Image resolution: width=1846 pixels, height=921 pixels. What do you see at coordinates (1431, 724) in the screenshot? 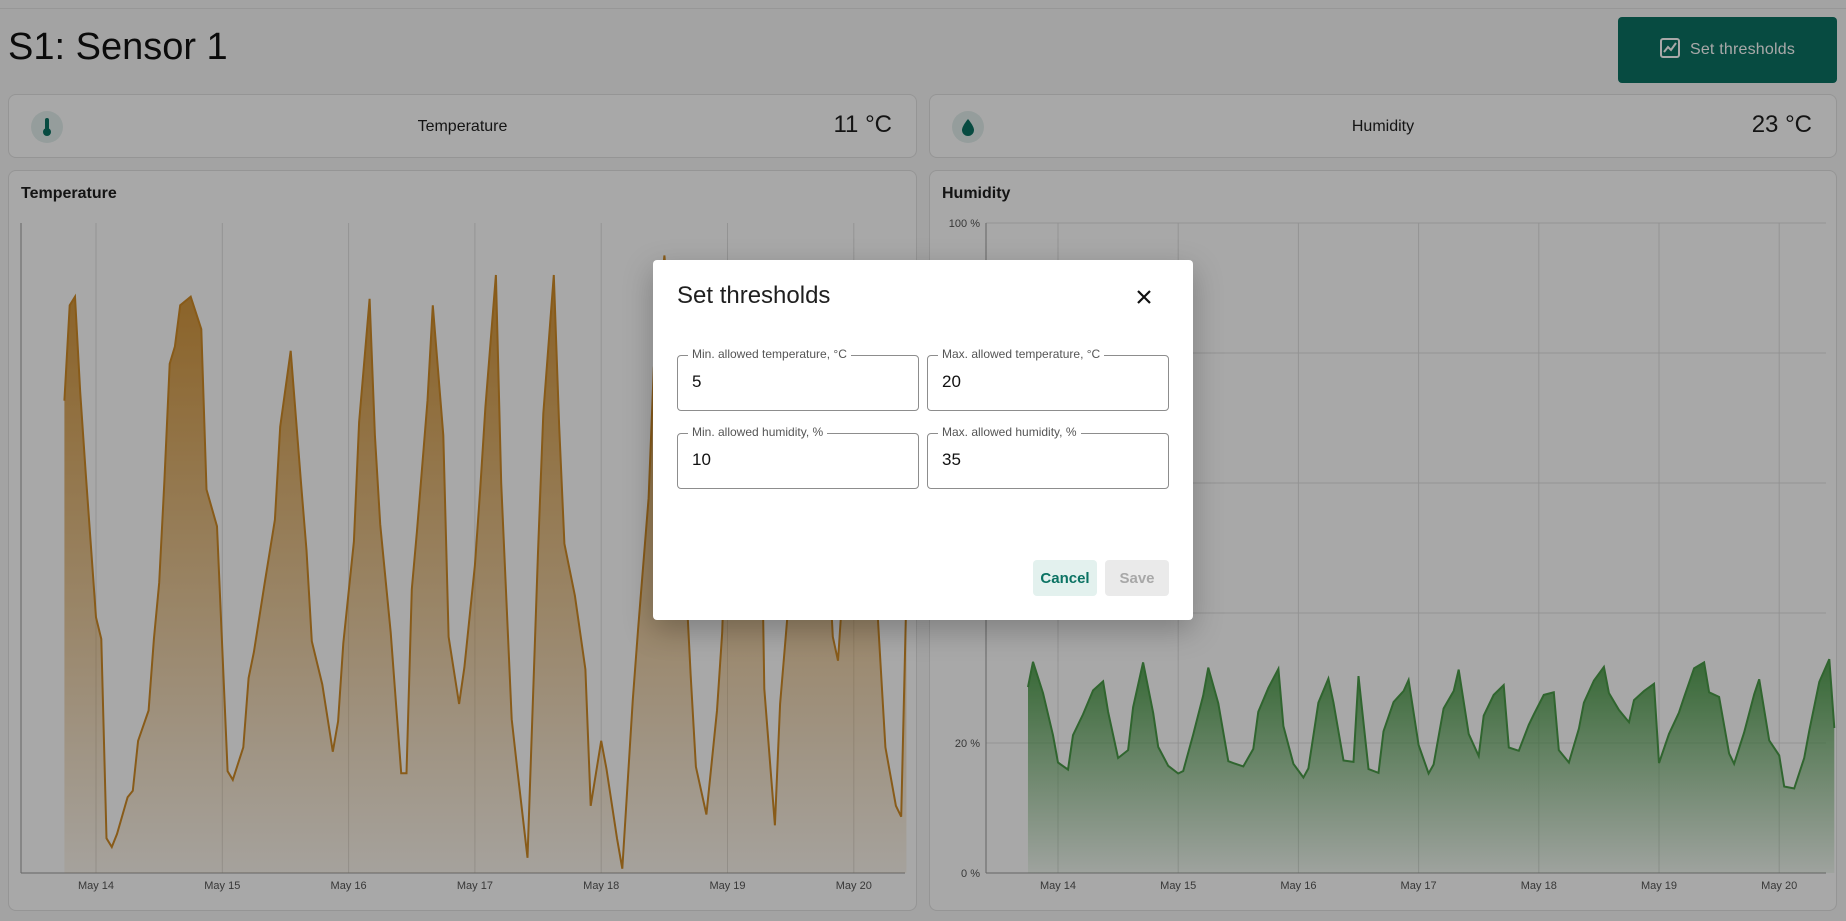
I see `series-line` at bounding box center [1431, 724].